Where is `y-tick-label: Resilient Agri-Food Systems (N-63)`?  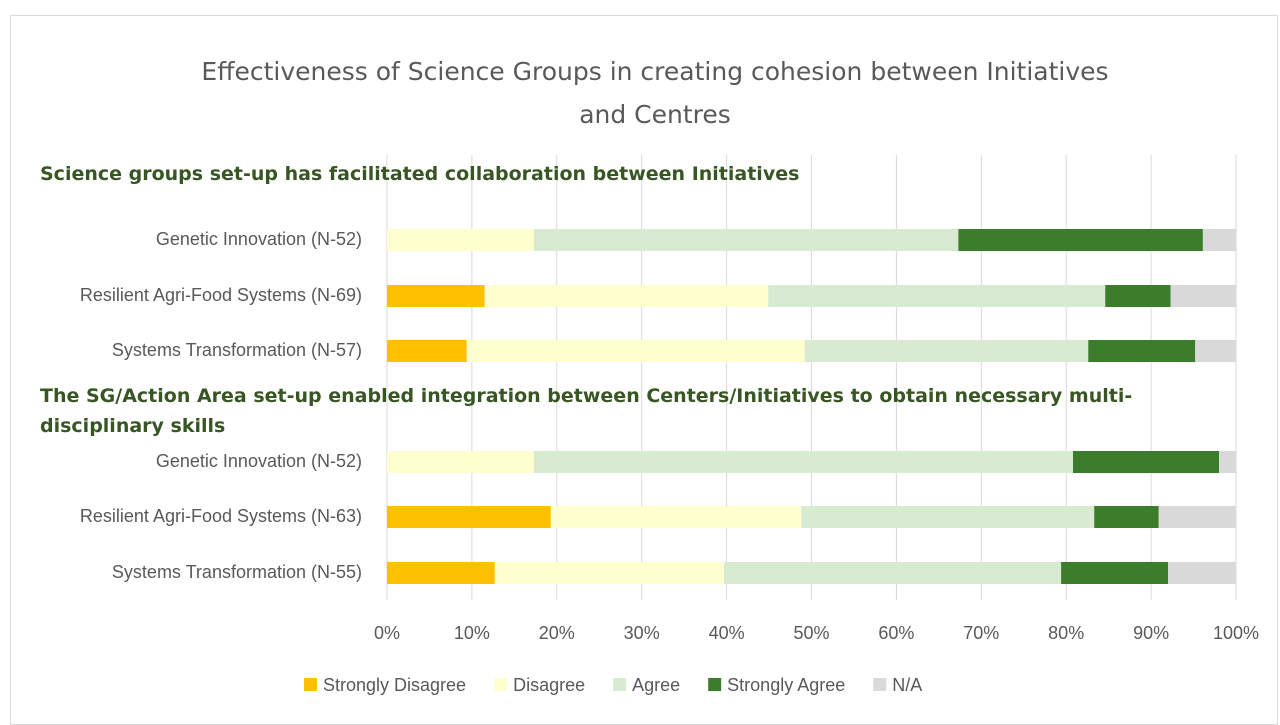 y-tick-label: Resilient Agri-Food Systems (N-63) is located at coordinates (221, 516).